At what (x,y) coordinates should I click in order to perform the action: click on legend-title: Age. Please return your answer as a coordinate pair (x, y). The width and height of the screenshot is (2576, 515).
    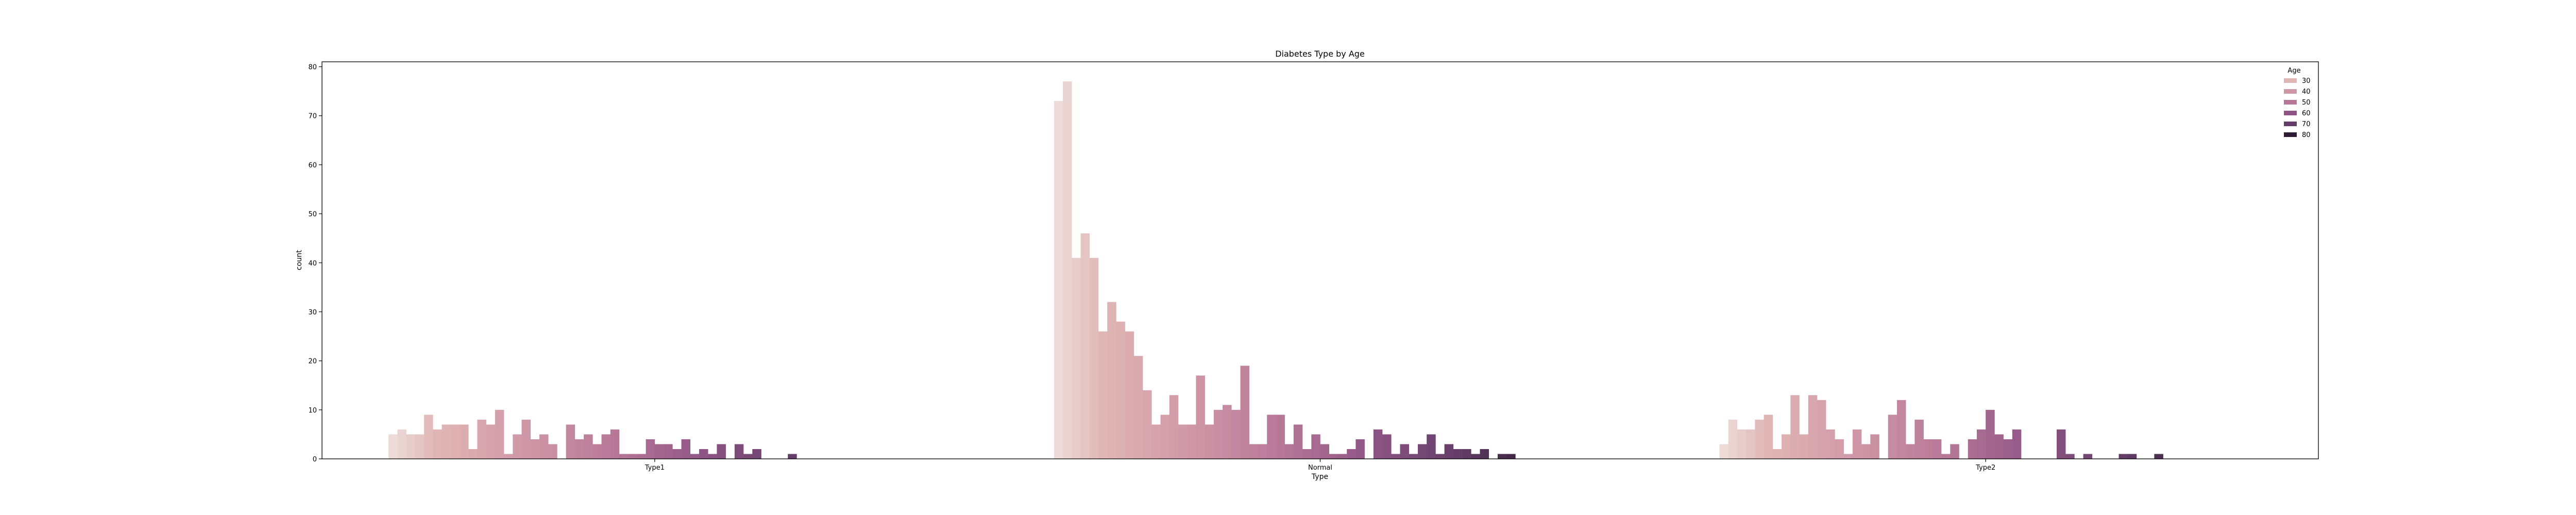
    Looking at the image, I should click on (2293, 71).